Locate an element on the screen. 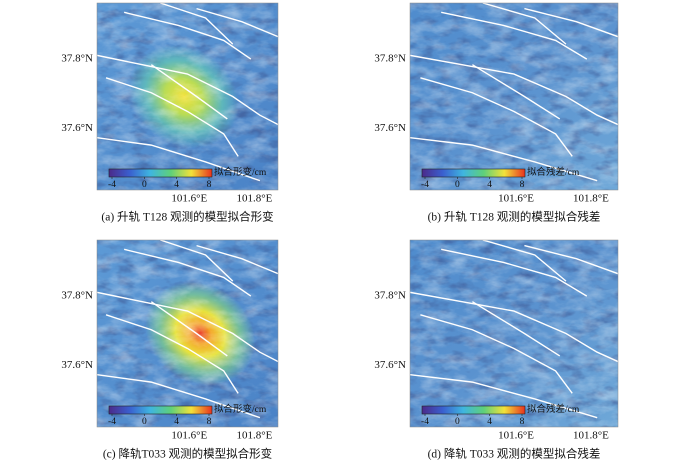 This screenshot has height=472, width=700. caption: (a) 升轨 T128 观测的模型拟合形变 is located at coordinates (187, 217).